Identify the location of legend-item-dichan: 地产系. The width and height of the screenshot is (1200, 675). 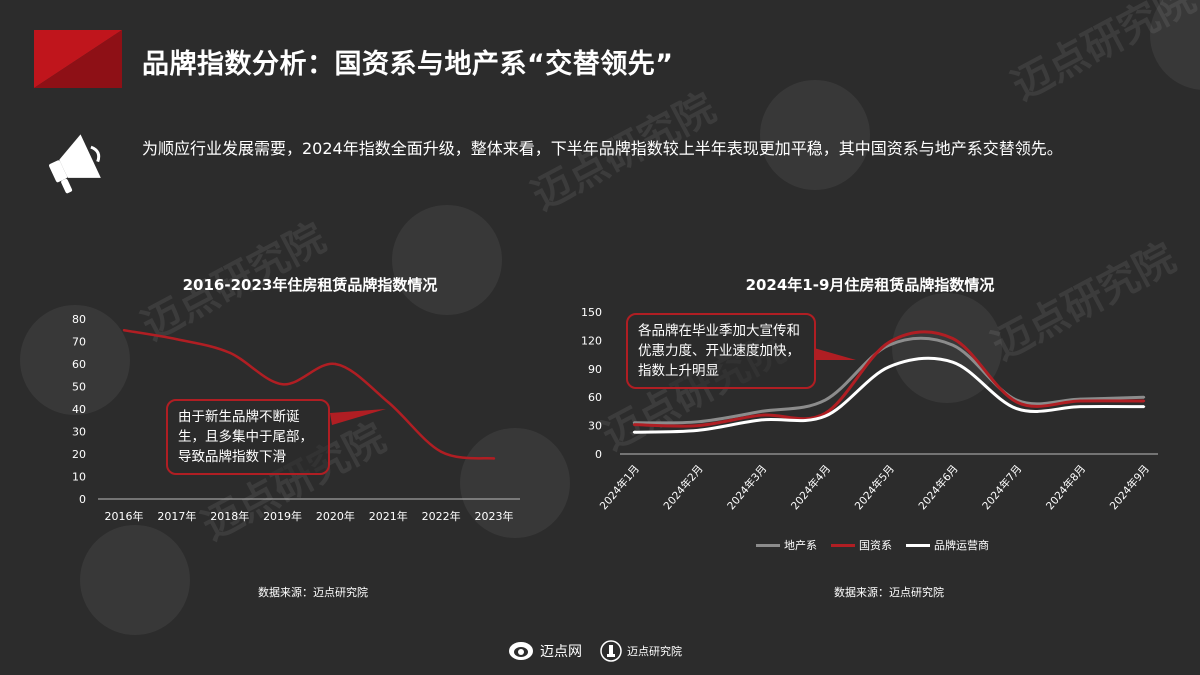
(786, 545).